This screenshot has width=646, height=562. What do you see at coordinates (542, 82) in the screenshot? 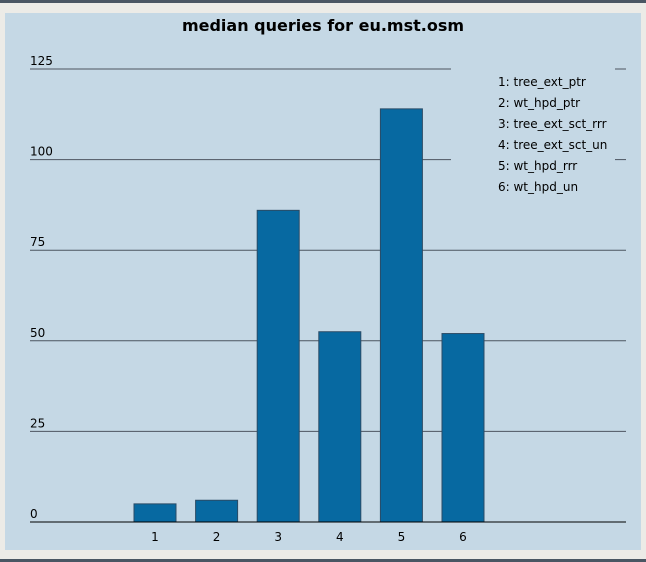
I see `legend-entry: 1: tree_ext_ptr` at bounding box center [542, 82].